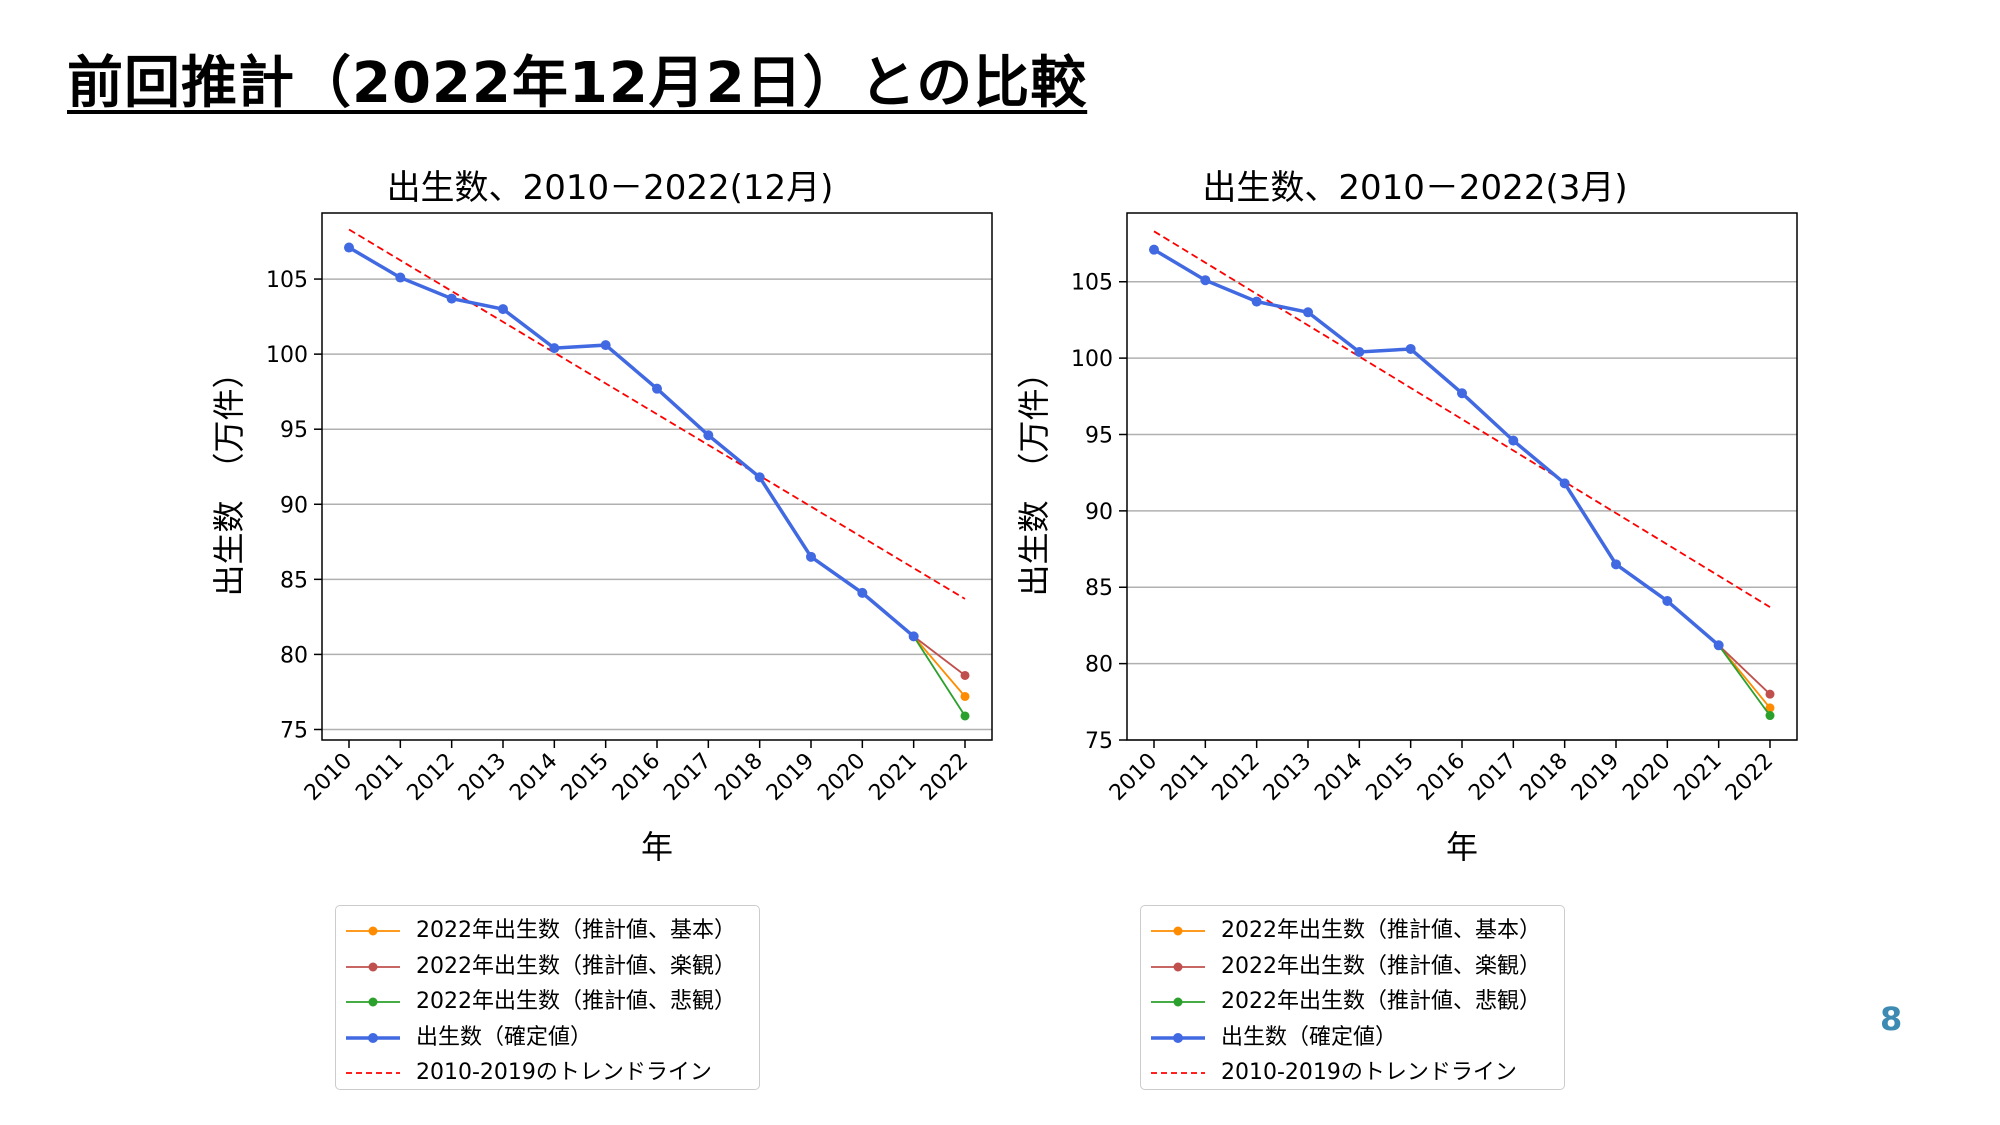  What do you see at coordinates (287, 280) in the screenshot?
I see `y-tick-label: 105` at bounding box center [287, 280].